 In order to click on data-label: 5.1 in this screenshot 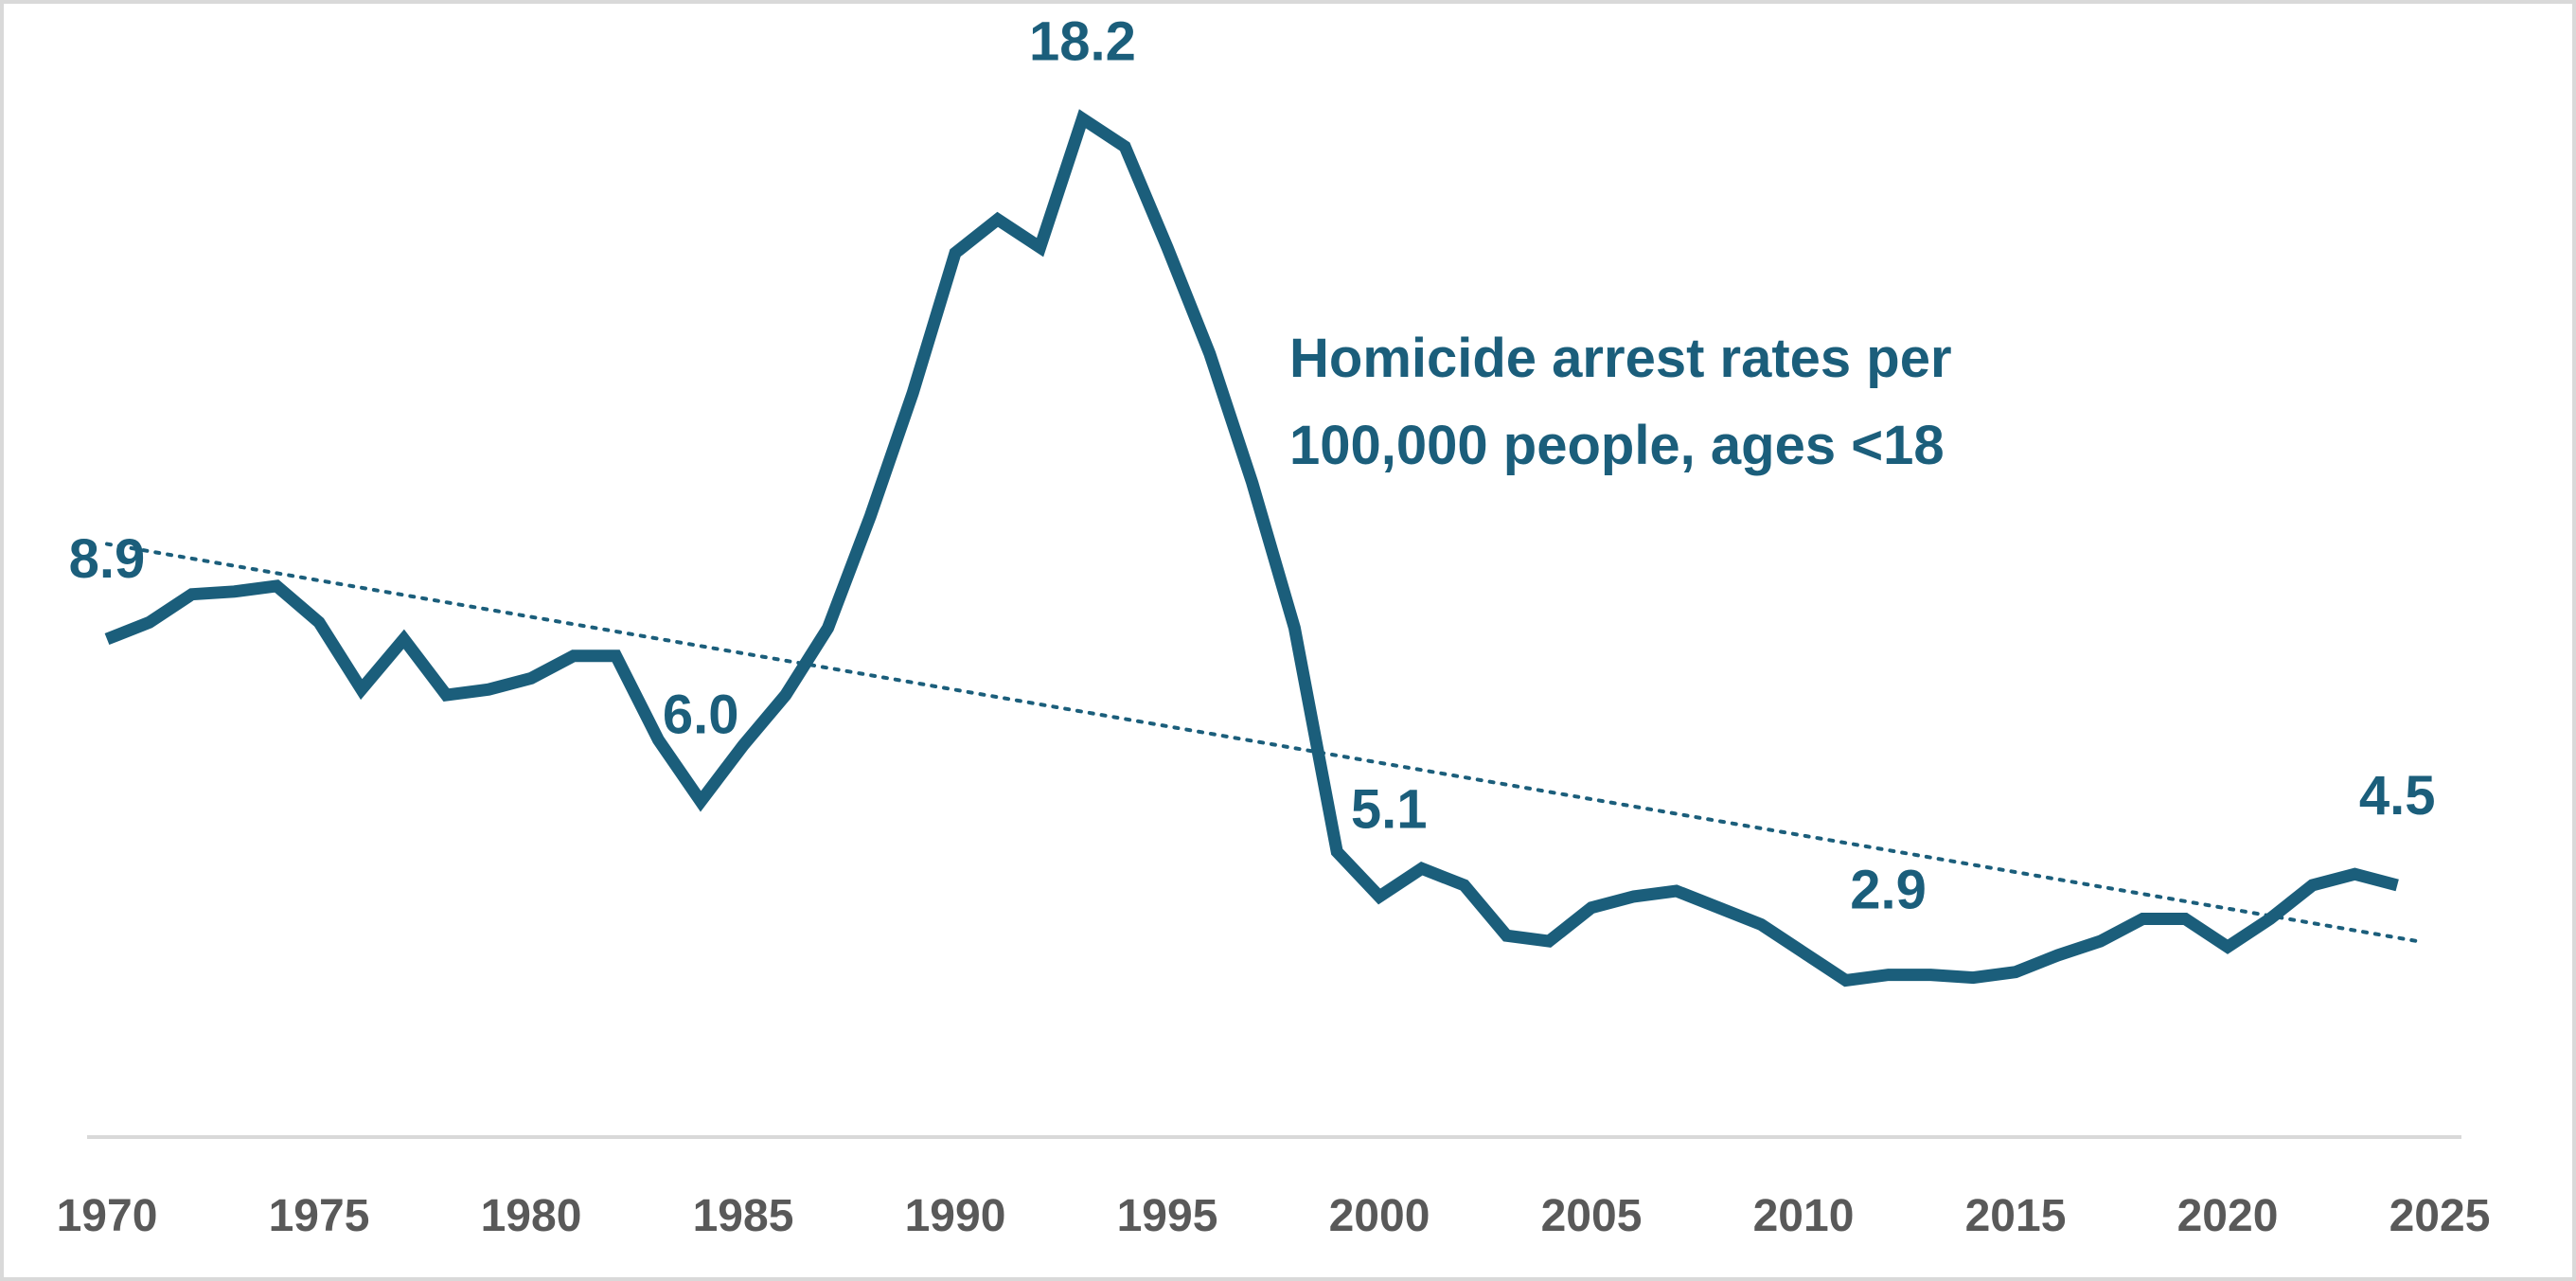, I will do `click(1390, 810)`.